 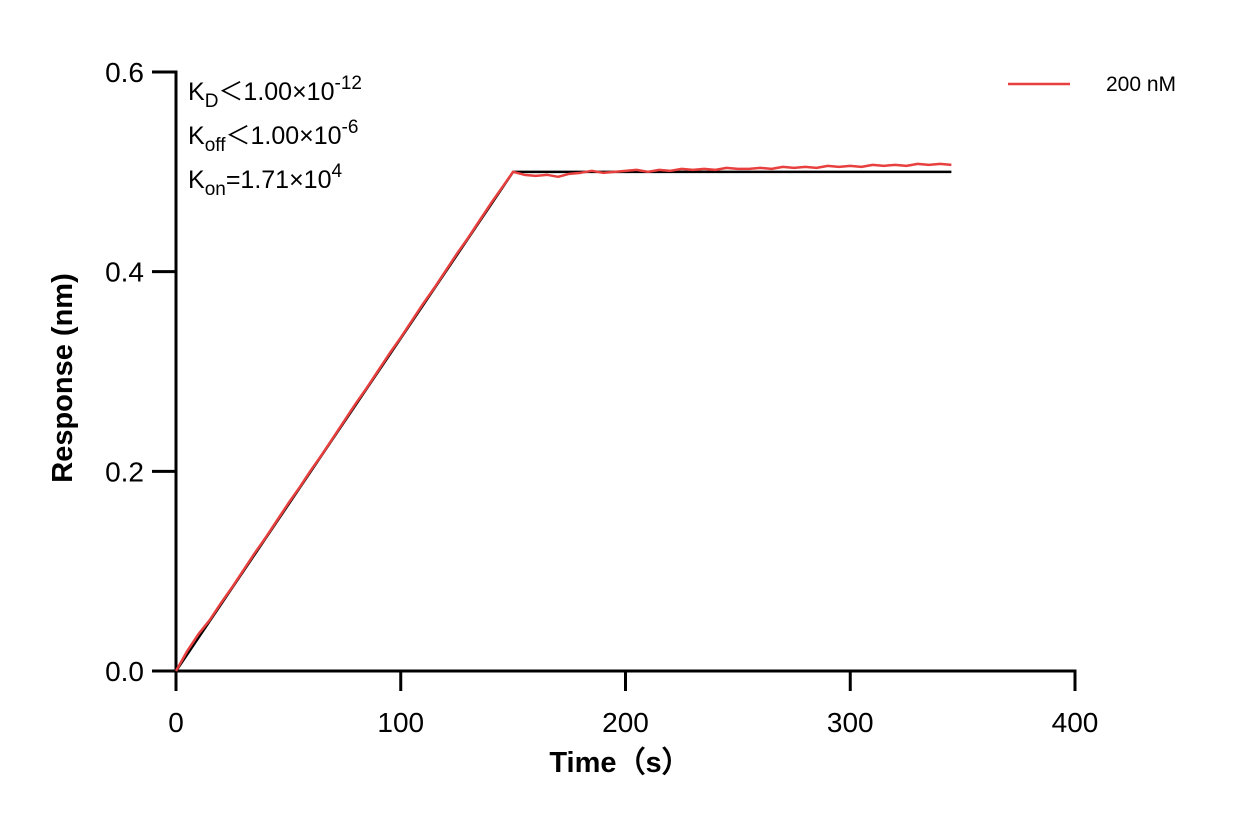 I want to click on annotation: KD＜1.00×10-12, so click(x=275, y=92).